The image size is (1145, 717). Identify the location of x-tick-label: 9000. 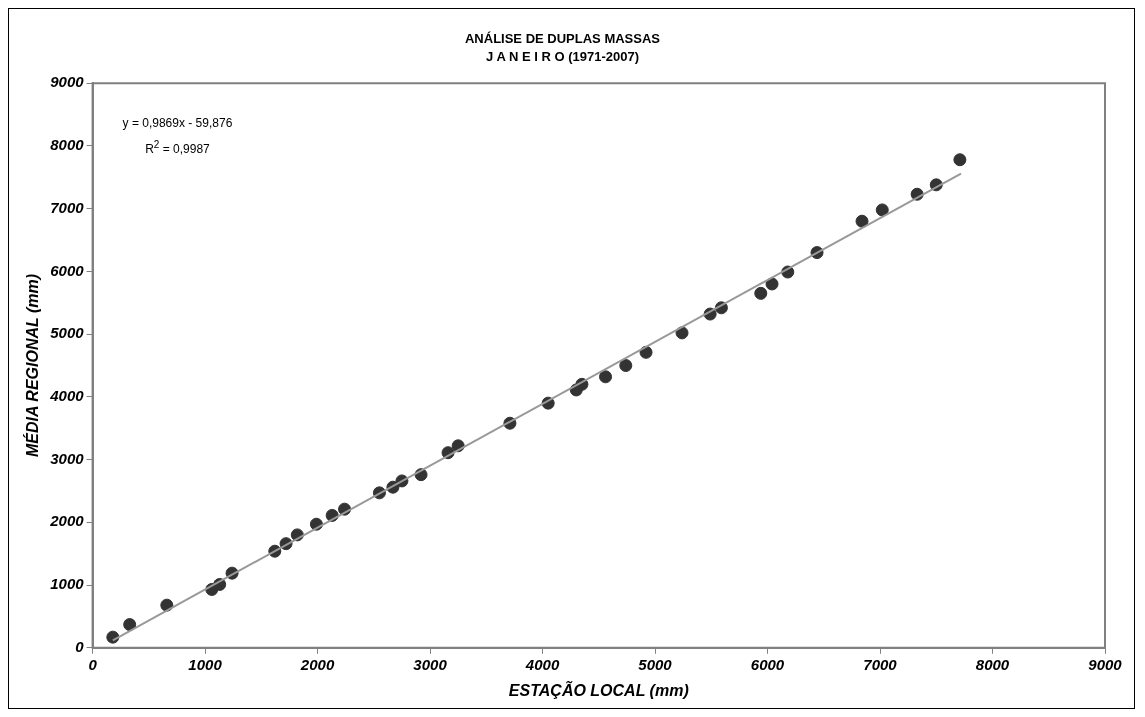
(1105, 664).